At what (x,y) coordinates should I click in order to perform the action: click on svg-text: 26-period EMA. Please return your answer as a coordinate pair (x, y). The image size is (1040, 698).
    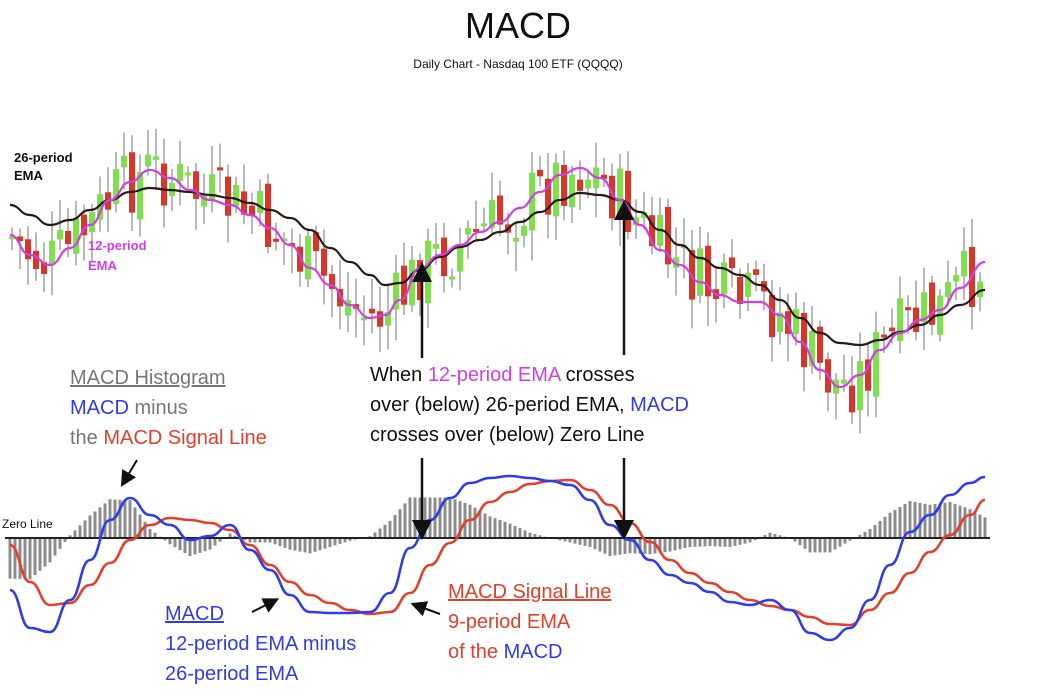
    Looking at the image, I should click on (232, 674).